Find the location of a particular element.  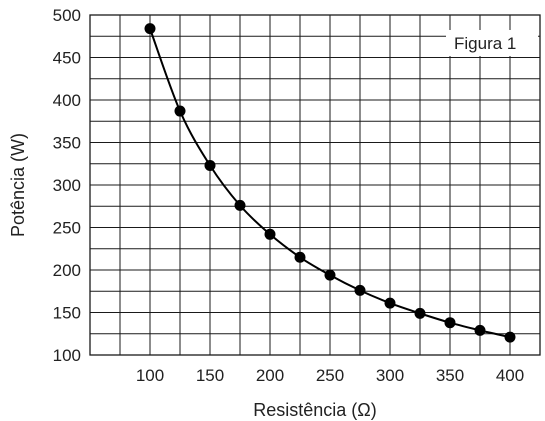

x-tick-label: 100 is located at coordinates (150, 375).